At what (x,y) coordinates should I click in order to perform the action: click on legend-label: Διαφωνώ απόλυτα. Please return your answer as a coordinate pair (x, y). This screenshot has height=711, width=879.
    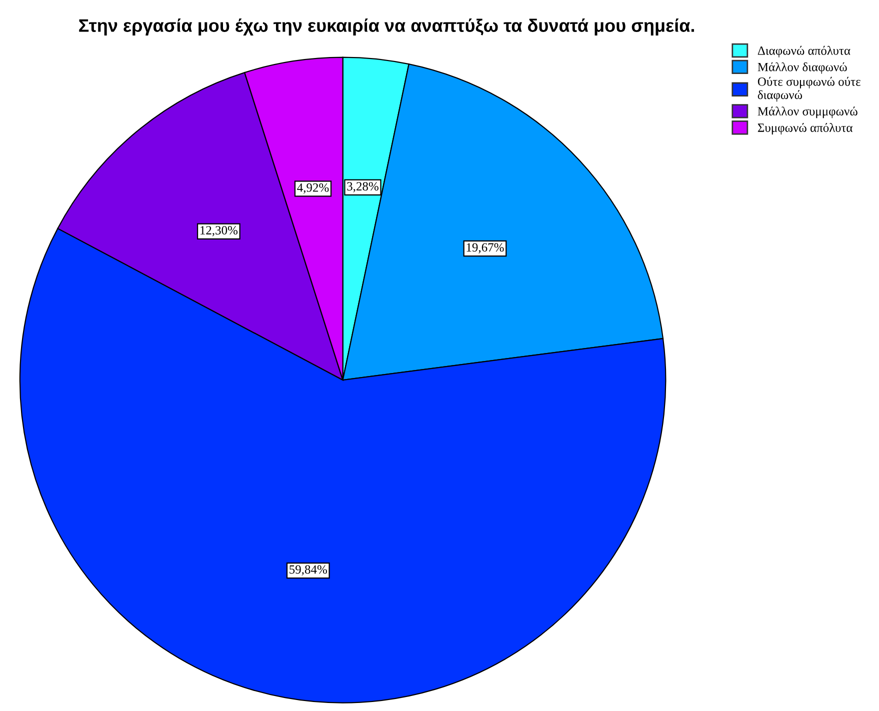
    Looking at the image, I should click on (804, 52).